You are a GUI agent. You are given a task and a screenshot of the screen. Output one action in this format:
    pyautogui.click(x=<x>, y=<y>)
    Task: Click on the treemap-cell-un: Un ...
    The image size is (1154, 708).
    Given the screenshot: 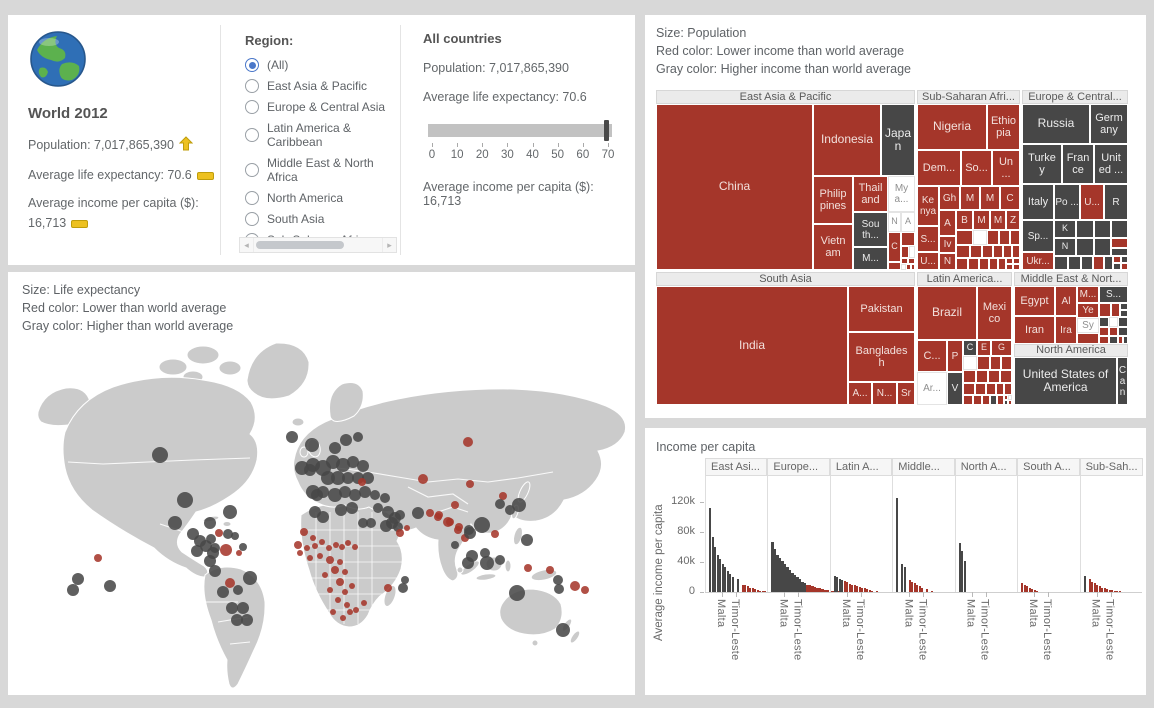 What is the action you would take?
    pyautogui.click(x=1006, y=168)
    